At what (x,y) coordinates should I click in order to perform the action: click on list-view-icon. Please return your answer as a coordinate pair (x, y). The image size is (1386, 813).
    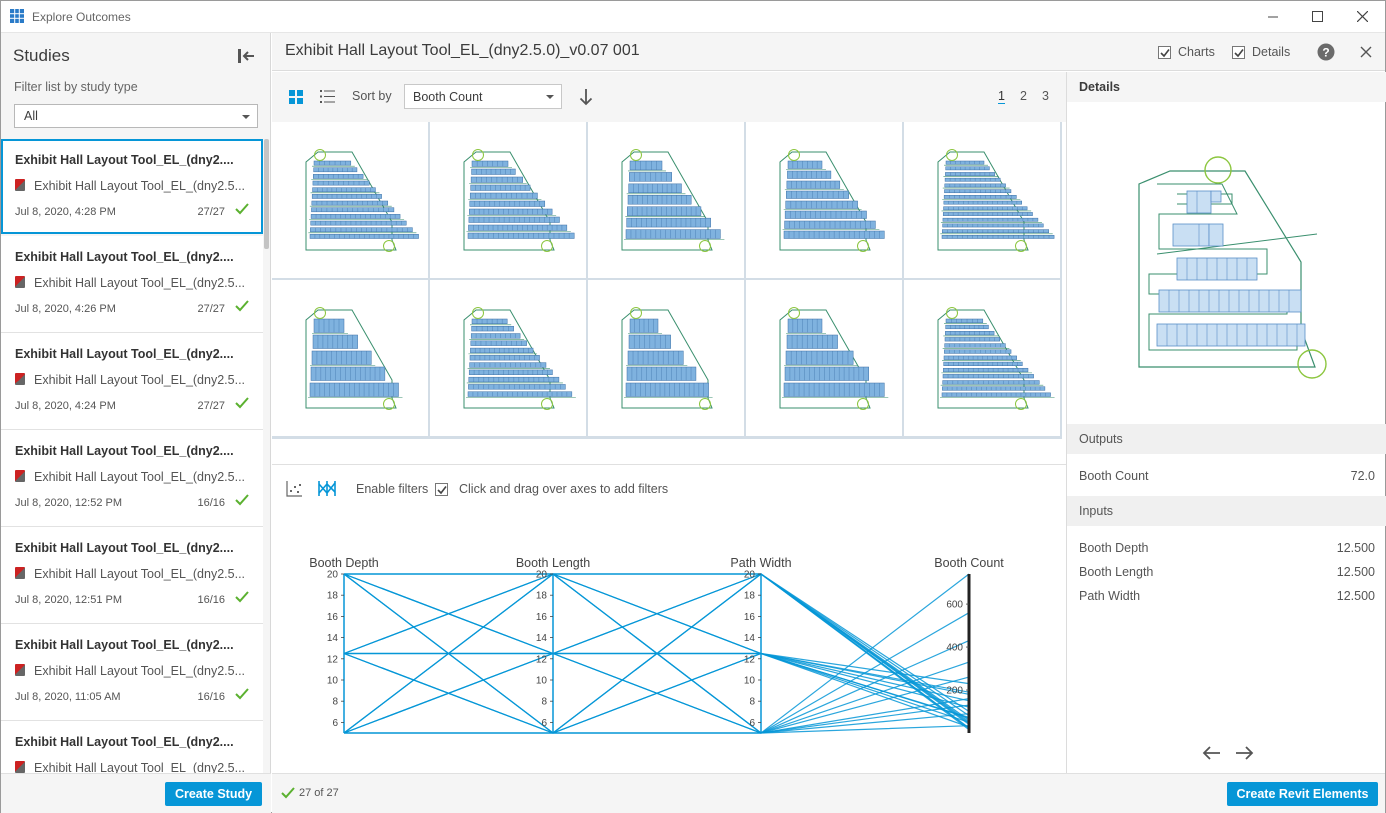
    Looking at the image, I should click on (327, 96).